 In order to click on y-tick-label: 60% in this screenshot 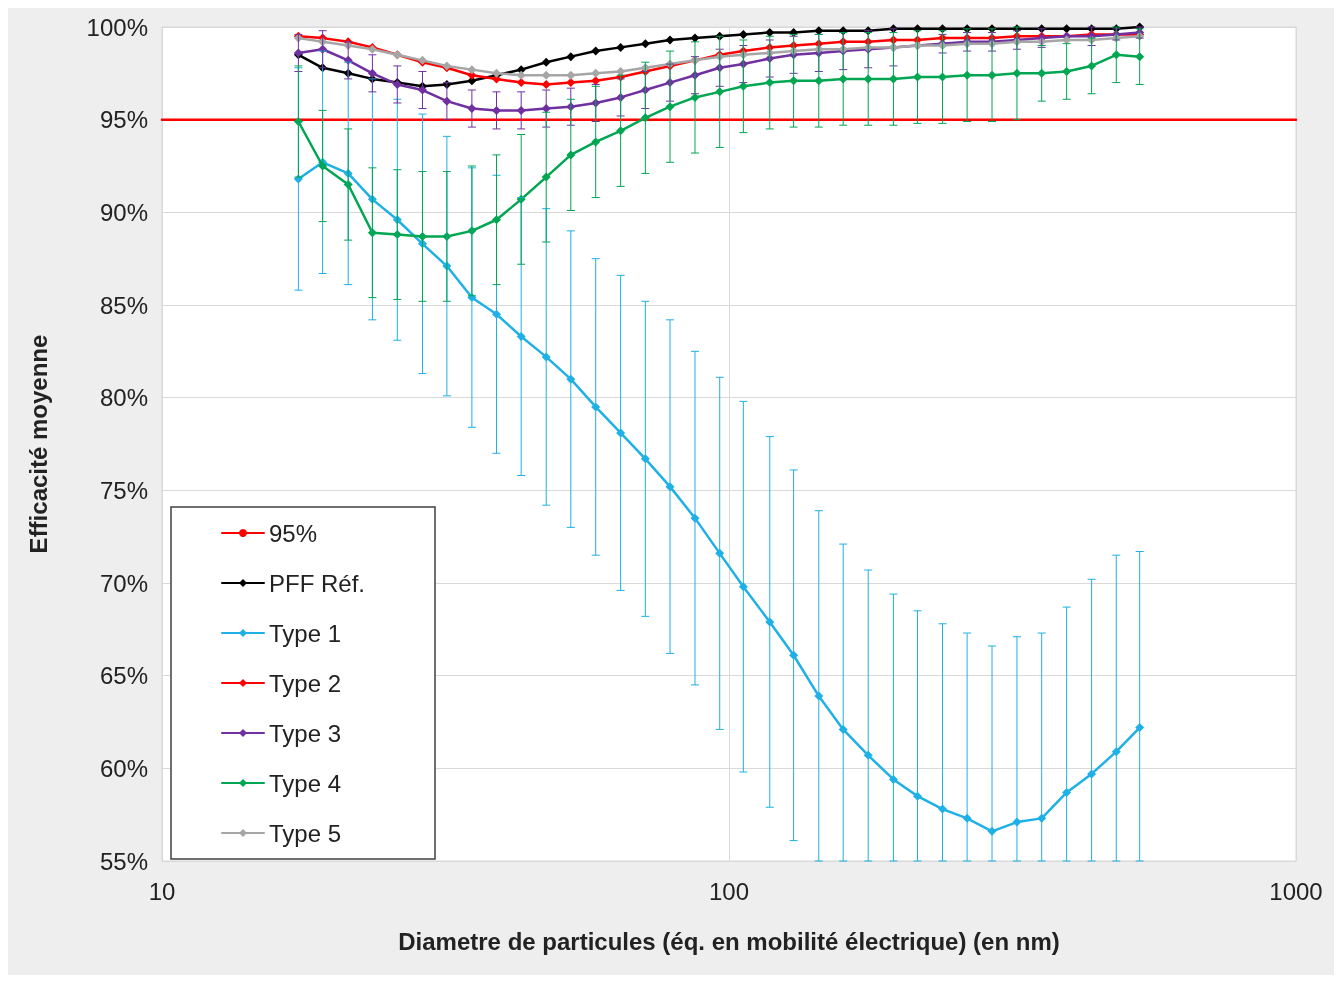, I will do `click(123, 768)`.